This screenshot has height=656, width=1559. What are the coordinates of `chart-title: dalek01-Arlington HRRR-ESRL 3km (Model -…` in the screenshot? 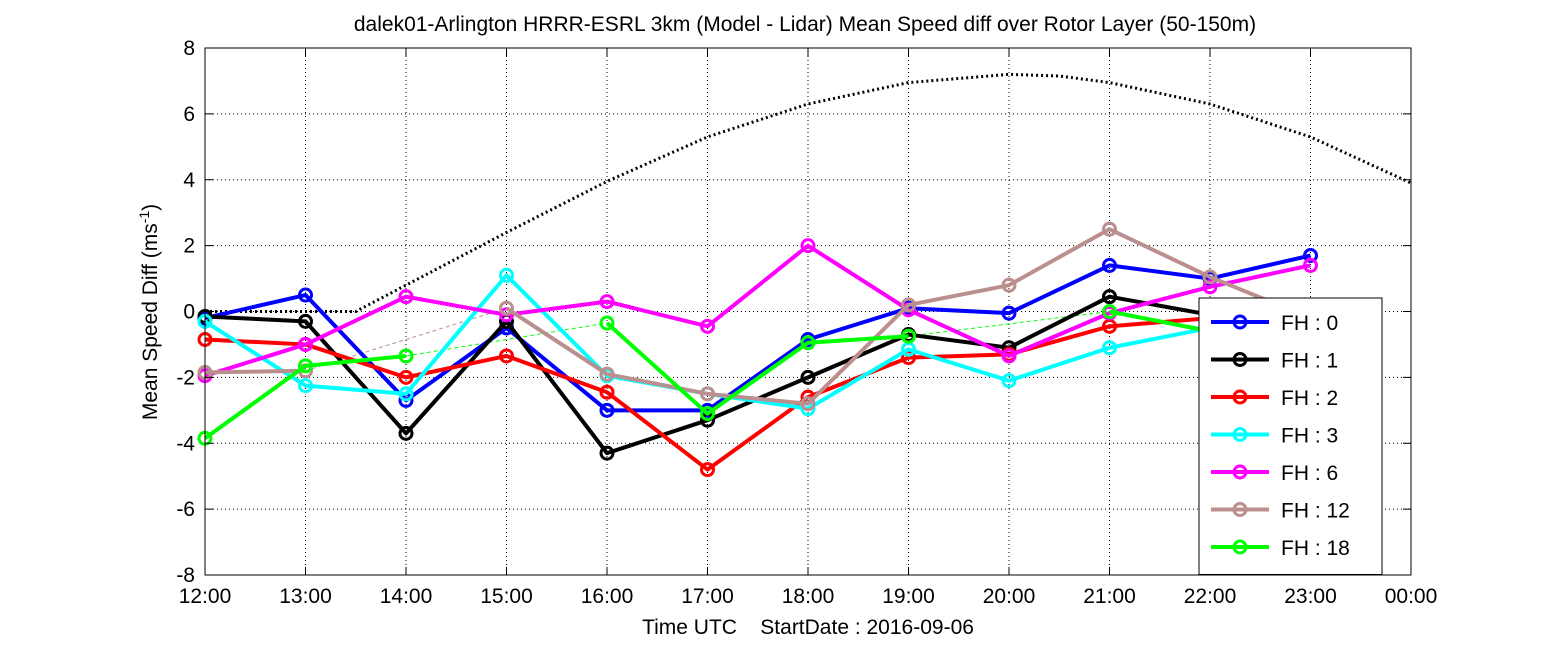 It's located at (805, 24).